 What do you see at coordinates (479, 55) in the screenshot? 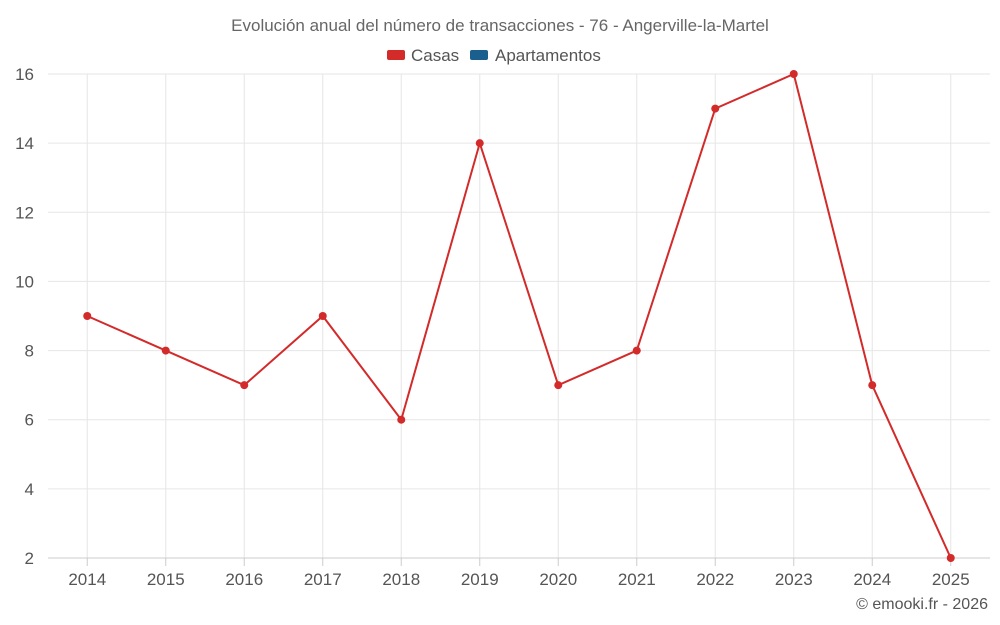
I see `legend-swatch-apartamentos` at bounding box center [479, 55].